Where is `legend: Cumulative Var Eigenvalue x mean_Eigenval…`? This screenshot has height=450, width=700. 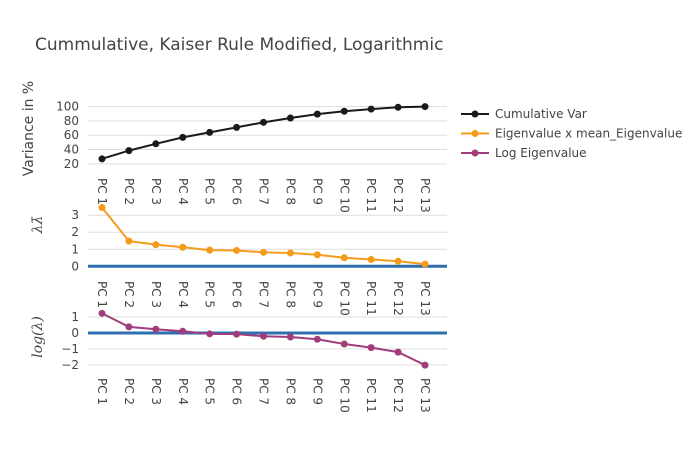 legend: Cumulative Var Eigenvalue x mean_Eigenval… is located at coordinates (571, 133).